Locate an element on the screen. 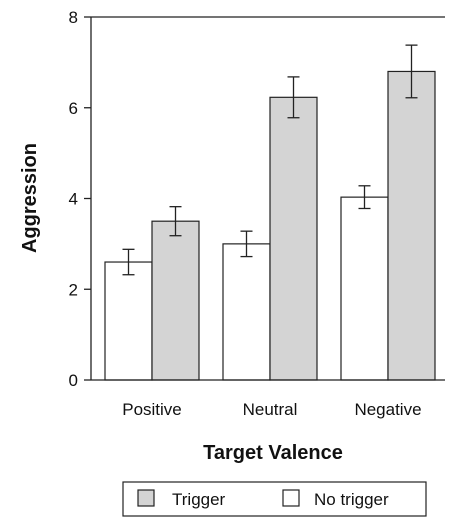 This screenshot has width=450, height=519. legend: Trigger No trigger is located at coordinates (274, 499).